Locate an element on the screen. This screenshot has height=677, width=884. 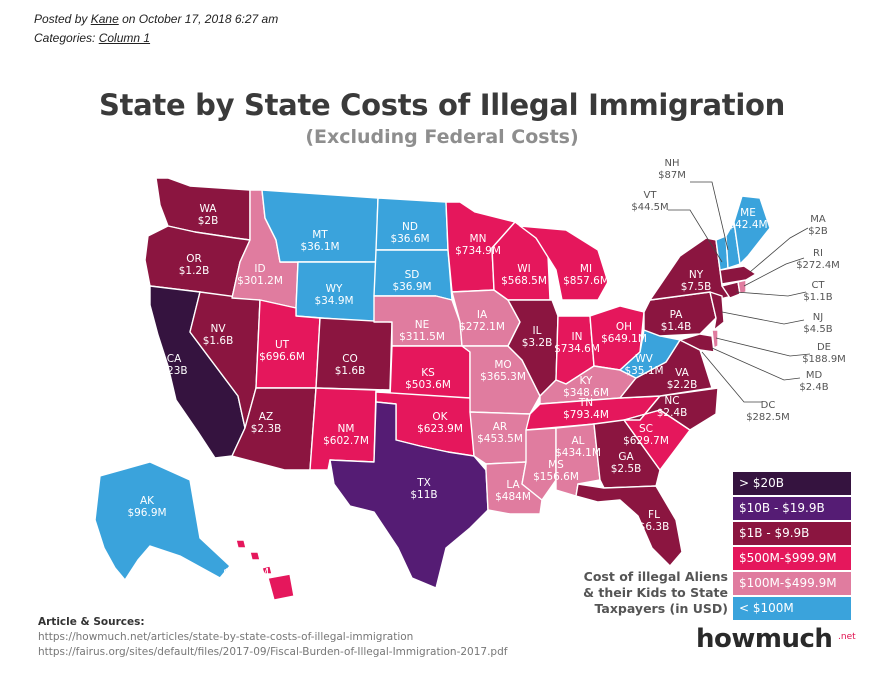
author-link: Kane is located at coordinates (104, 19).